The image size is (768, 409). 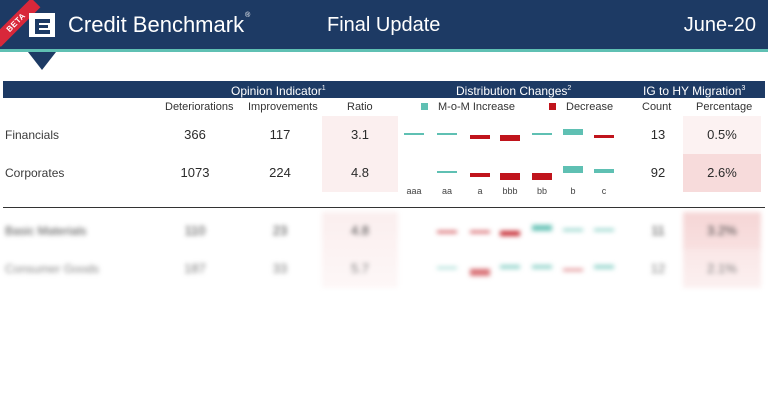 I want to click on legend-decrease-swatch, so click(x=552, y=106).